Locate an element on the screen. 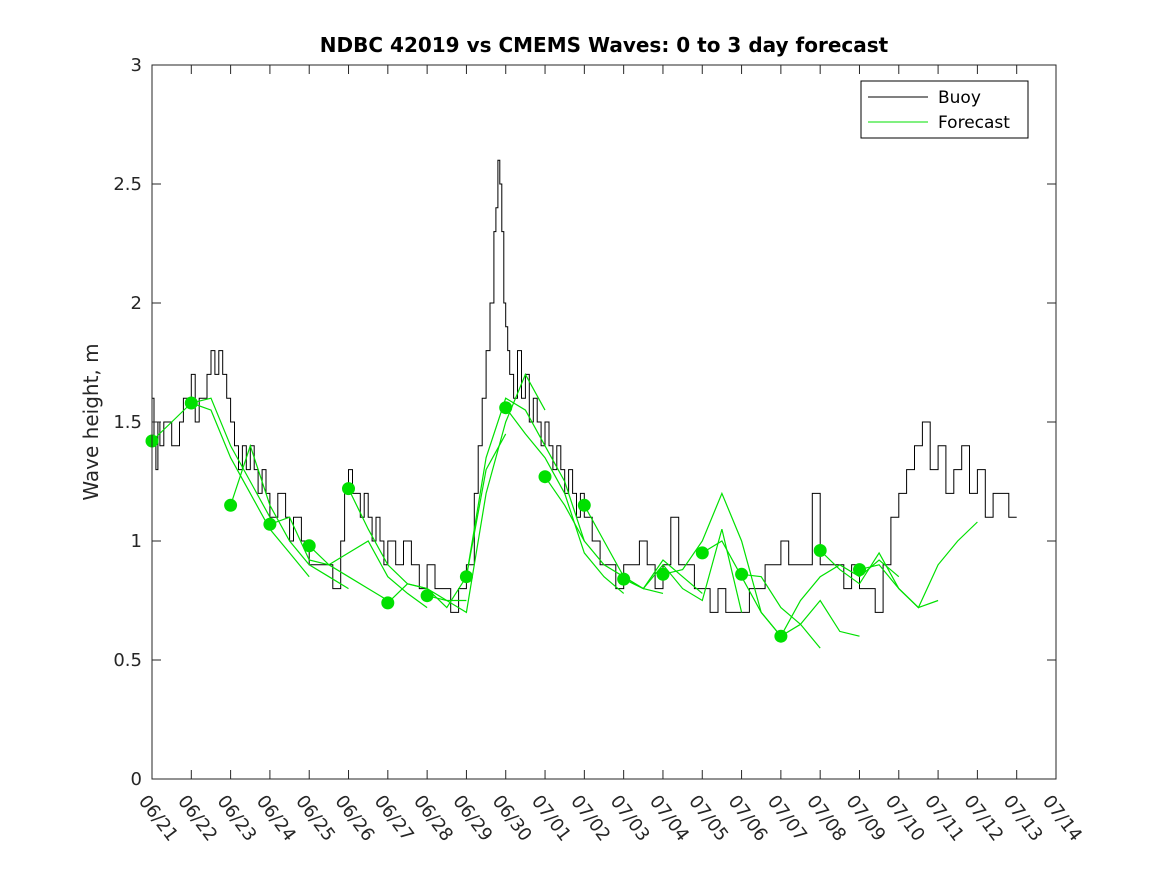 This screenshot has height=875, width=1167. legend-forecast-label: Forecast is located at coordinates (974, 123).